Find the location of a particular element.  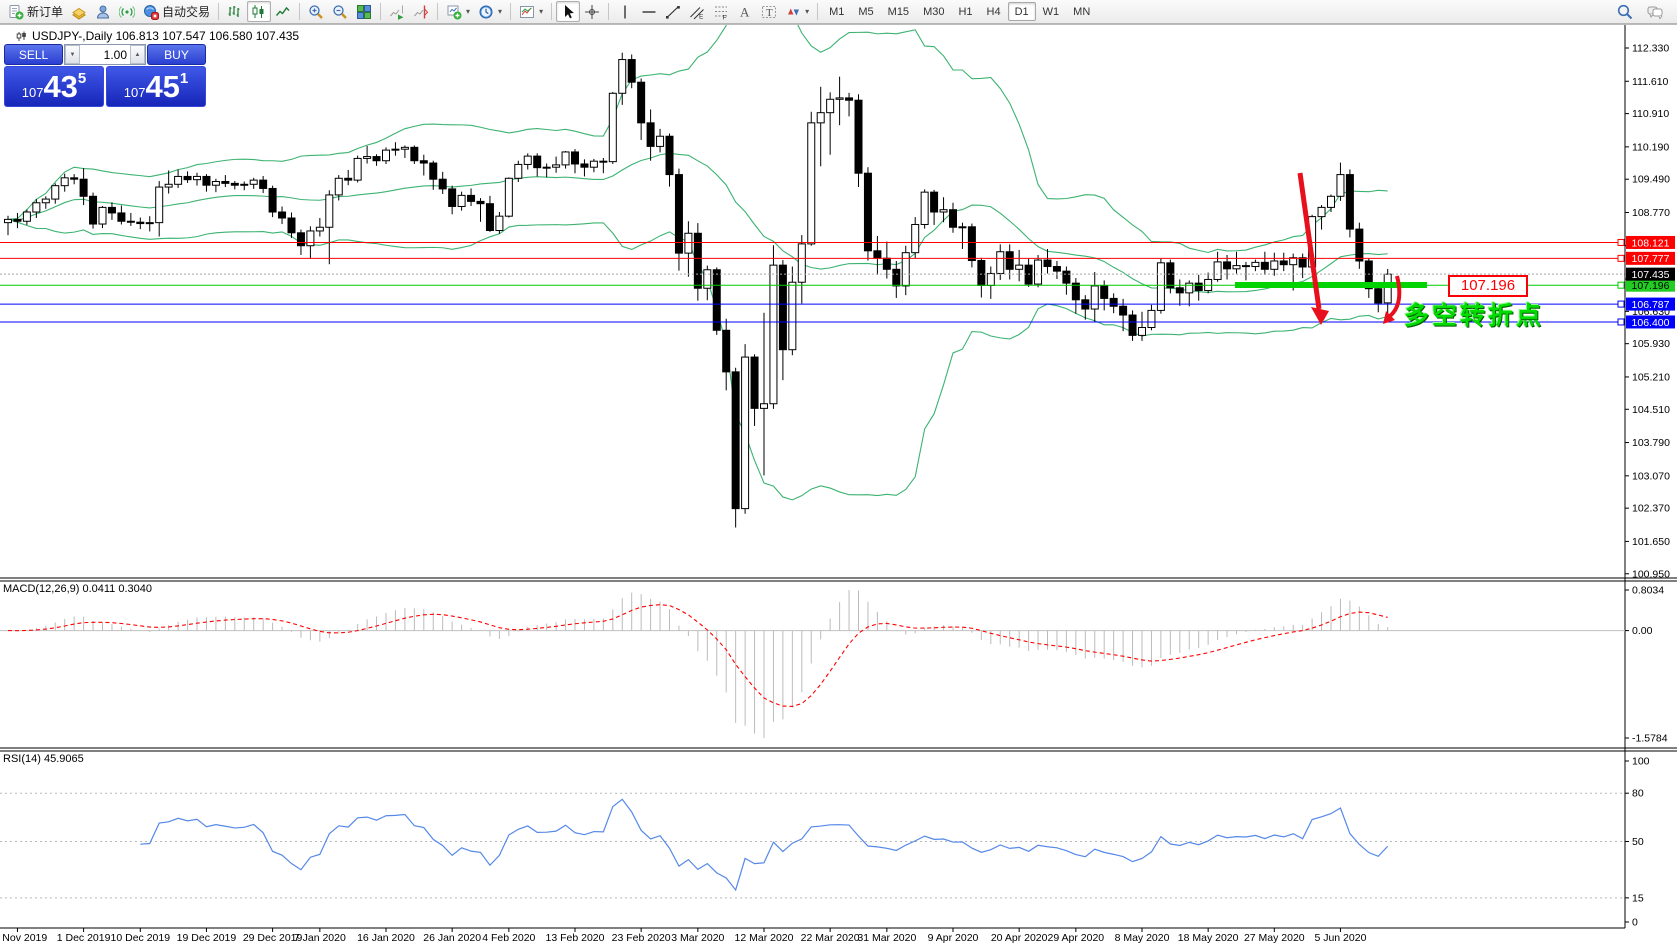

macd-indicator-label: MACD(12,26,9) 0.0411 0.3040 is located at coordinates (77, 589).